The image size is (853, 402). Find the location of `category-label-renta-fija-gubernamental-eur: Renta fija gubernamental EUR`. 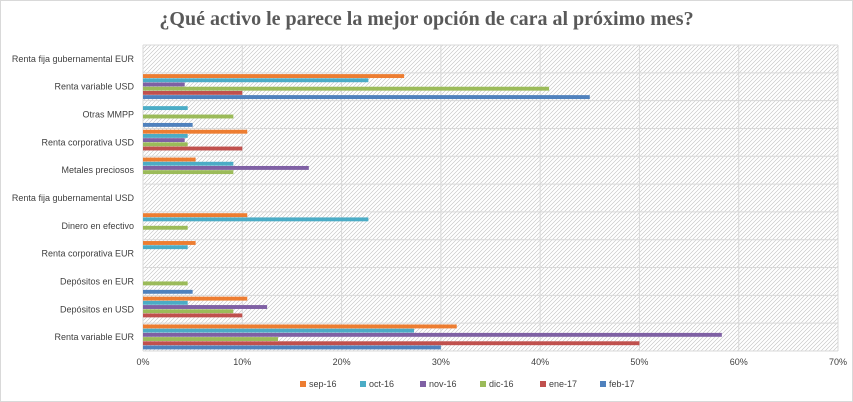

category-label-renta-fija-gubernamental-eur: Renta fija gubernamental EUR is located at coordinates (73, 59).